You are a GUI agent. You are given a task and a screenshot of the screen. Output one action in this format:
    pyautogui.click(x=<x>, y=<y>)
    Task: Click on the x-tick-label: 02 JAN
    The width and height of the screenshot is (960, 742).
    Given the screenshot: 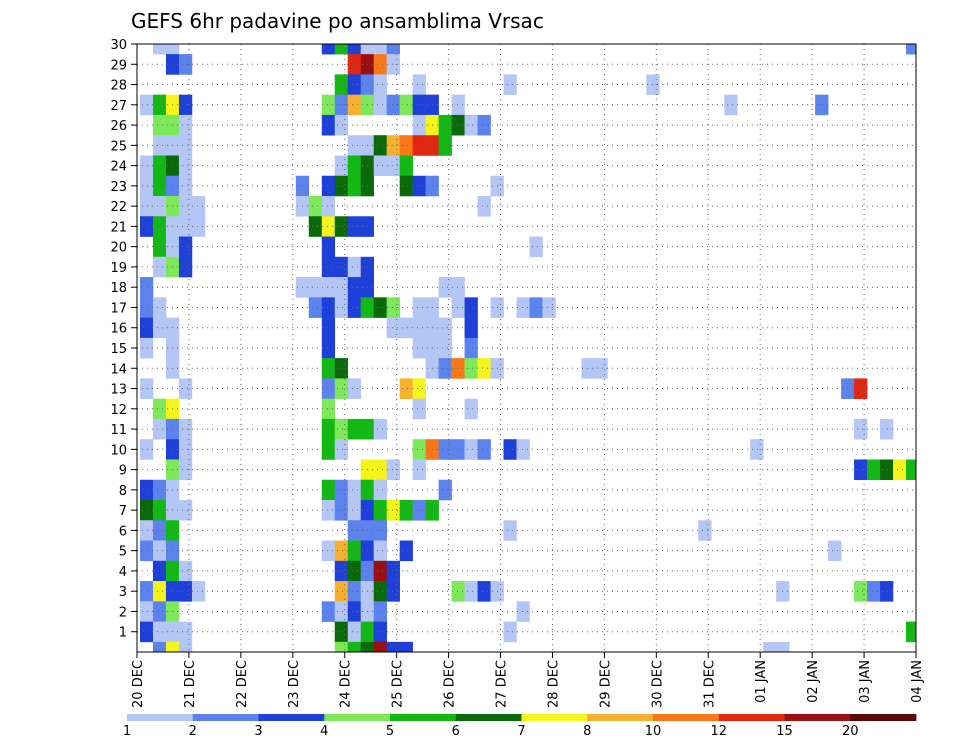 What is the action you would take?
    pyautogui.click(x=813, y=681)
    